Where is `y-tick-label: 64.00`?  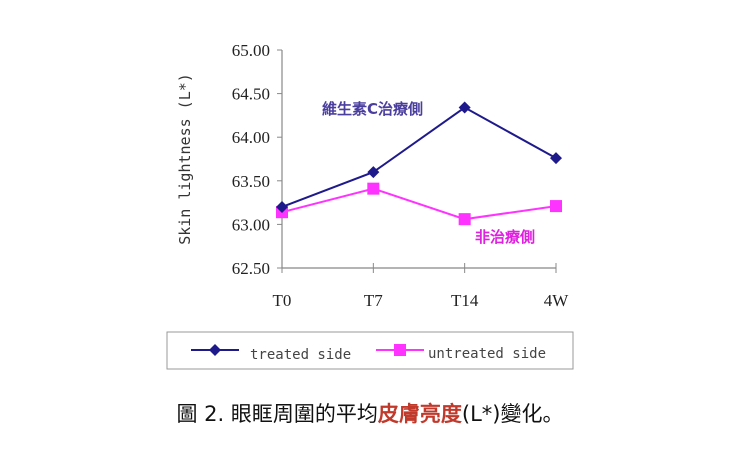 y-tick-label: 64.00 is located at coordinates (251, 137).